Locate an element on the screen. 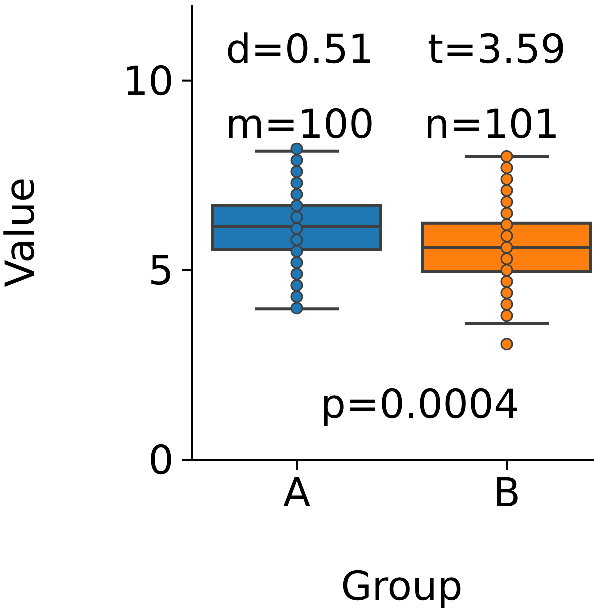 The height and width of the screenshot is (610, 594). x-tick-label: A is located at coordinates (297, 493).